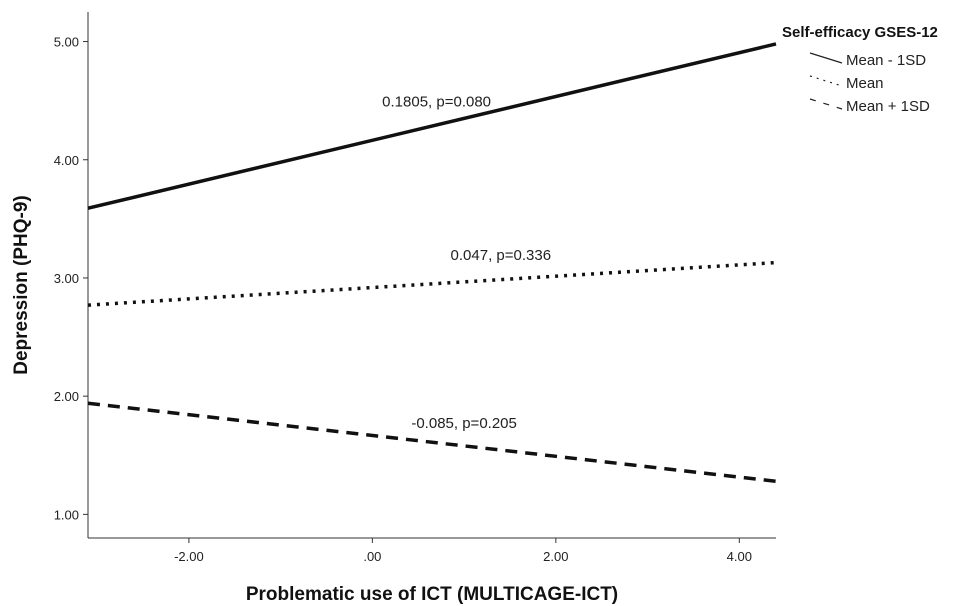 This screenshot has width=972, height=606. Describe the element at coordinates (826, 81) in the screenshot. I see `legend-swatch-dotted` at that location.